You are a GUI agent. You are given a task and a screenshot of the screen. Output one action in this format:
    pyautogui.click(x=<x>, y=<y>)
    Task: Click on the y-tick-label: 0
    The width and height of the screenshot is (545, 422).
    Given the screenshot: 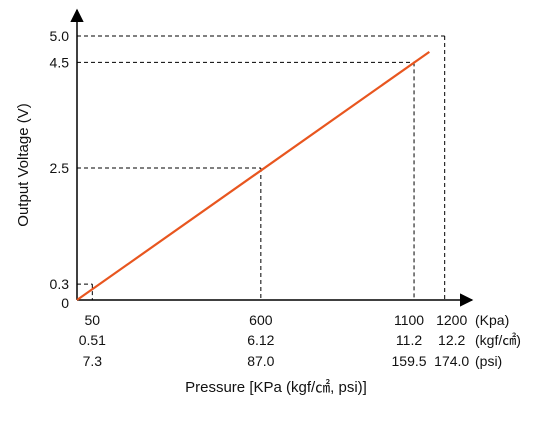 What is the action you would take?
    pyautogui.click(x=65, y=303)
    